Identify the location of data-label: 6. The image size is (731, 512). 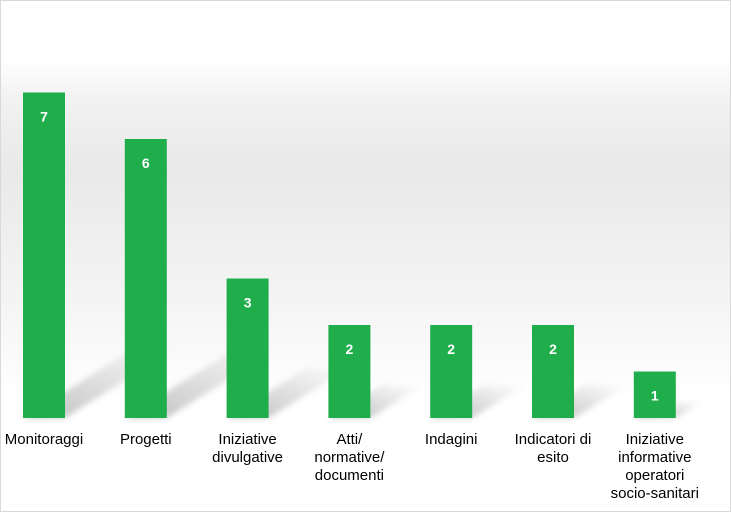
(146, 163).